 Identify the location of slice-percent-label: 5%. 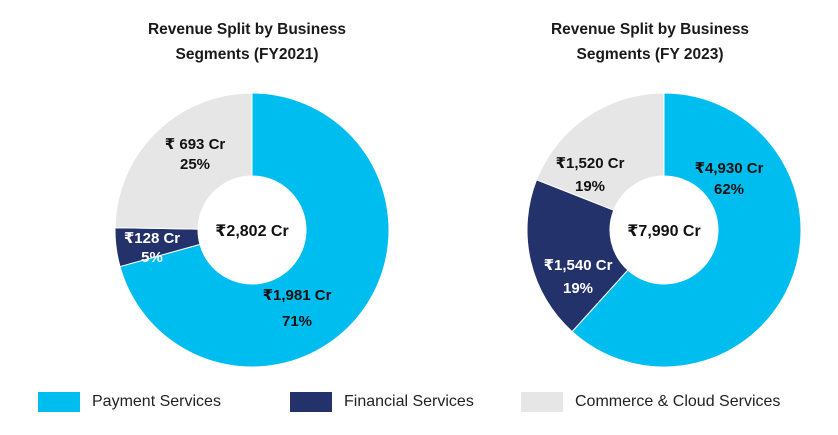
(152, 257).